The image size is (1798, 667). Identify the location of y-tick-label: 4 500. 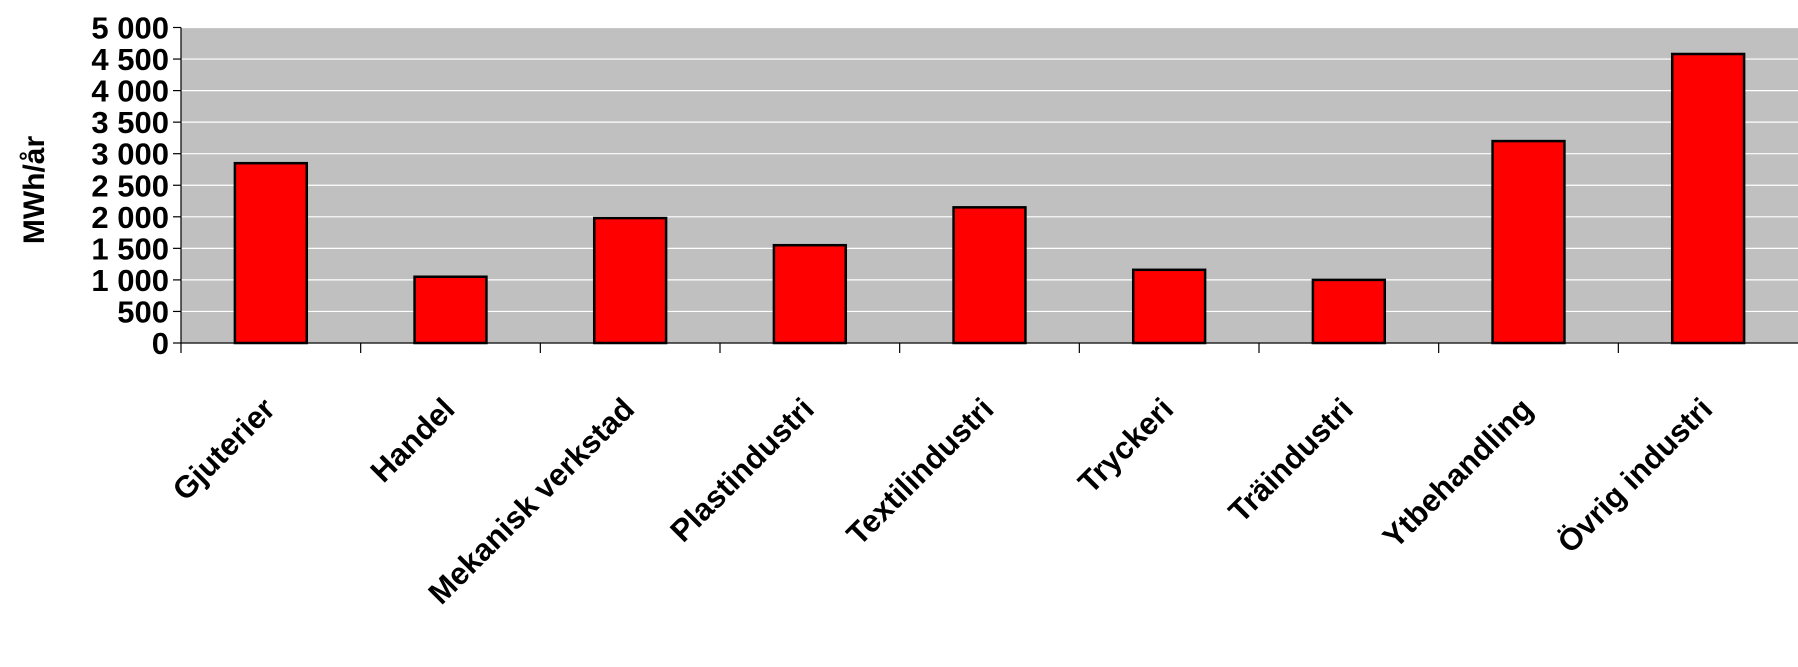
(130, 59).